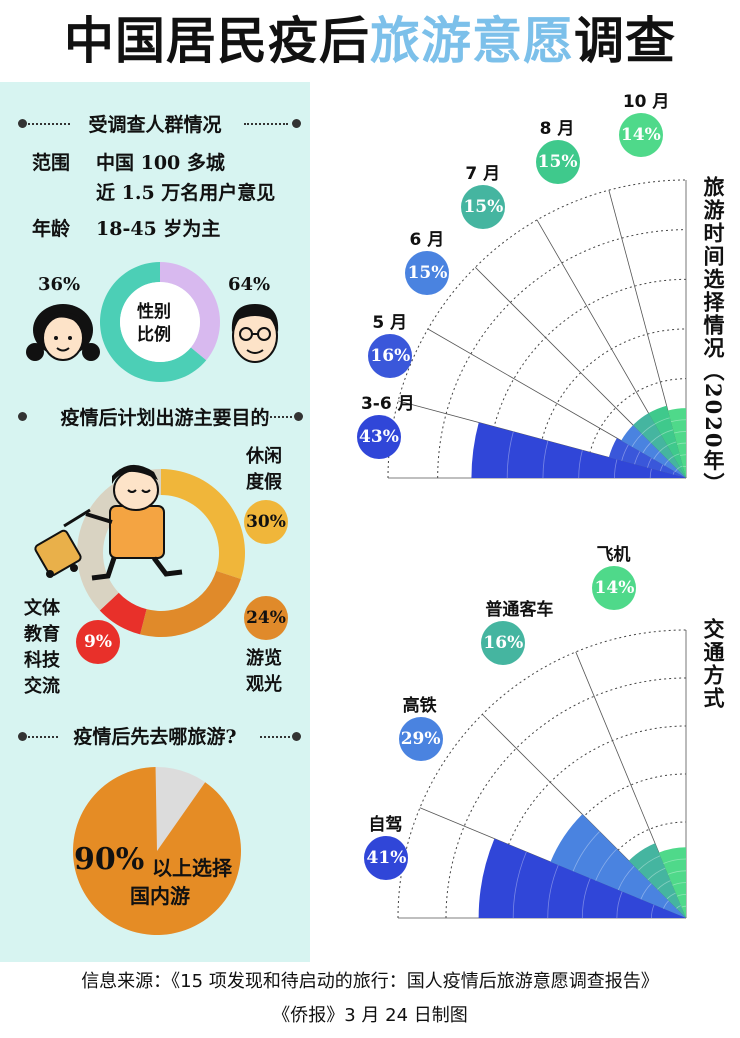  Describe the element at coordinates (165, 418) in the screenshot. I see `purpose-heading: 疫情后计划出游主要目的` at that location.